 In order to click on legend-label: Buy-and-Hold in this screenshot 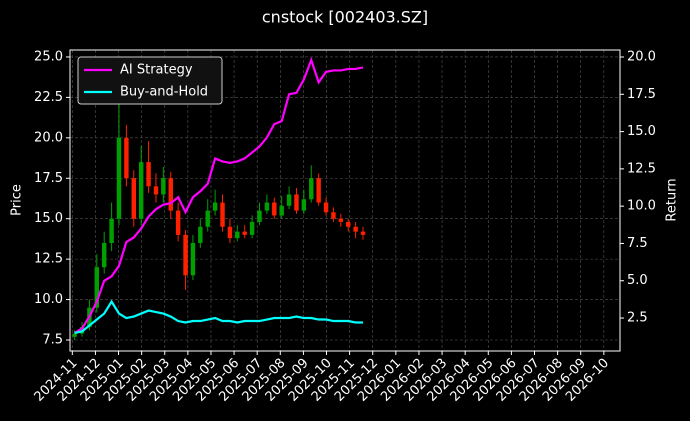, I will do `click(164, 92)`.